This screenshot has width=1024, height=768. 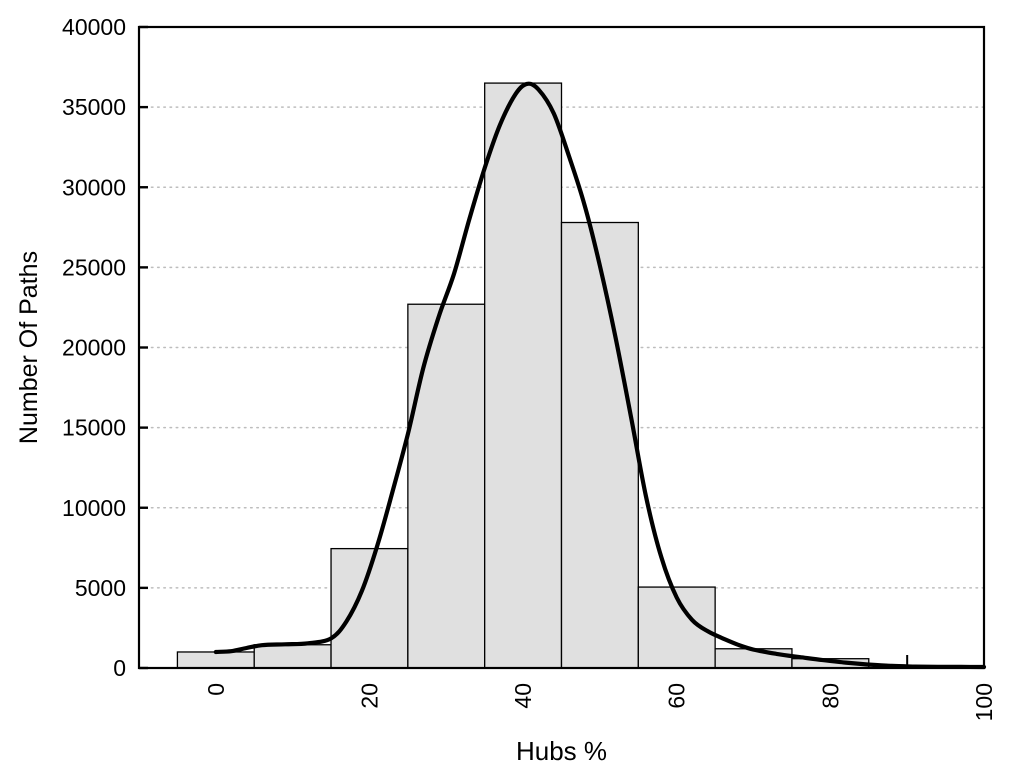 I want to click on x-tick-label: 20, so click(x=369, y=696).